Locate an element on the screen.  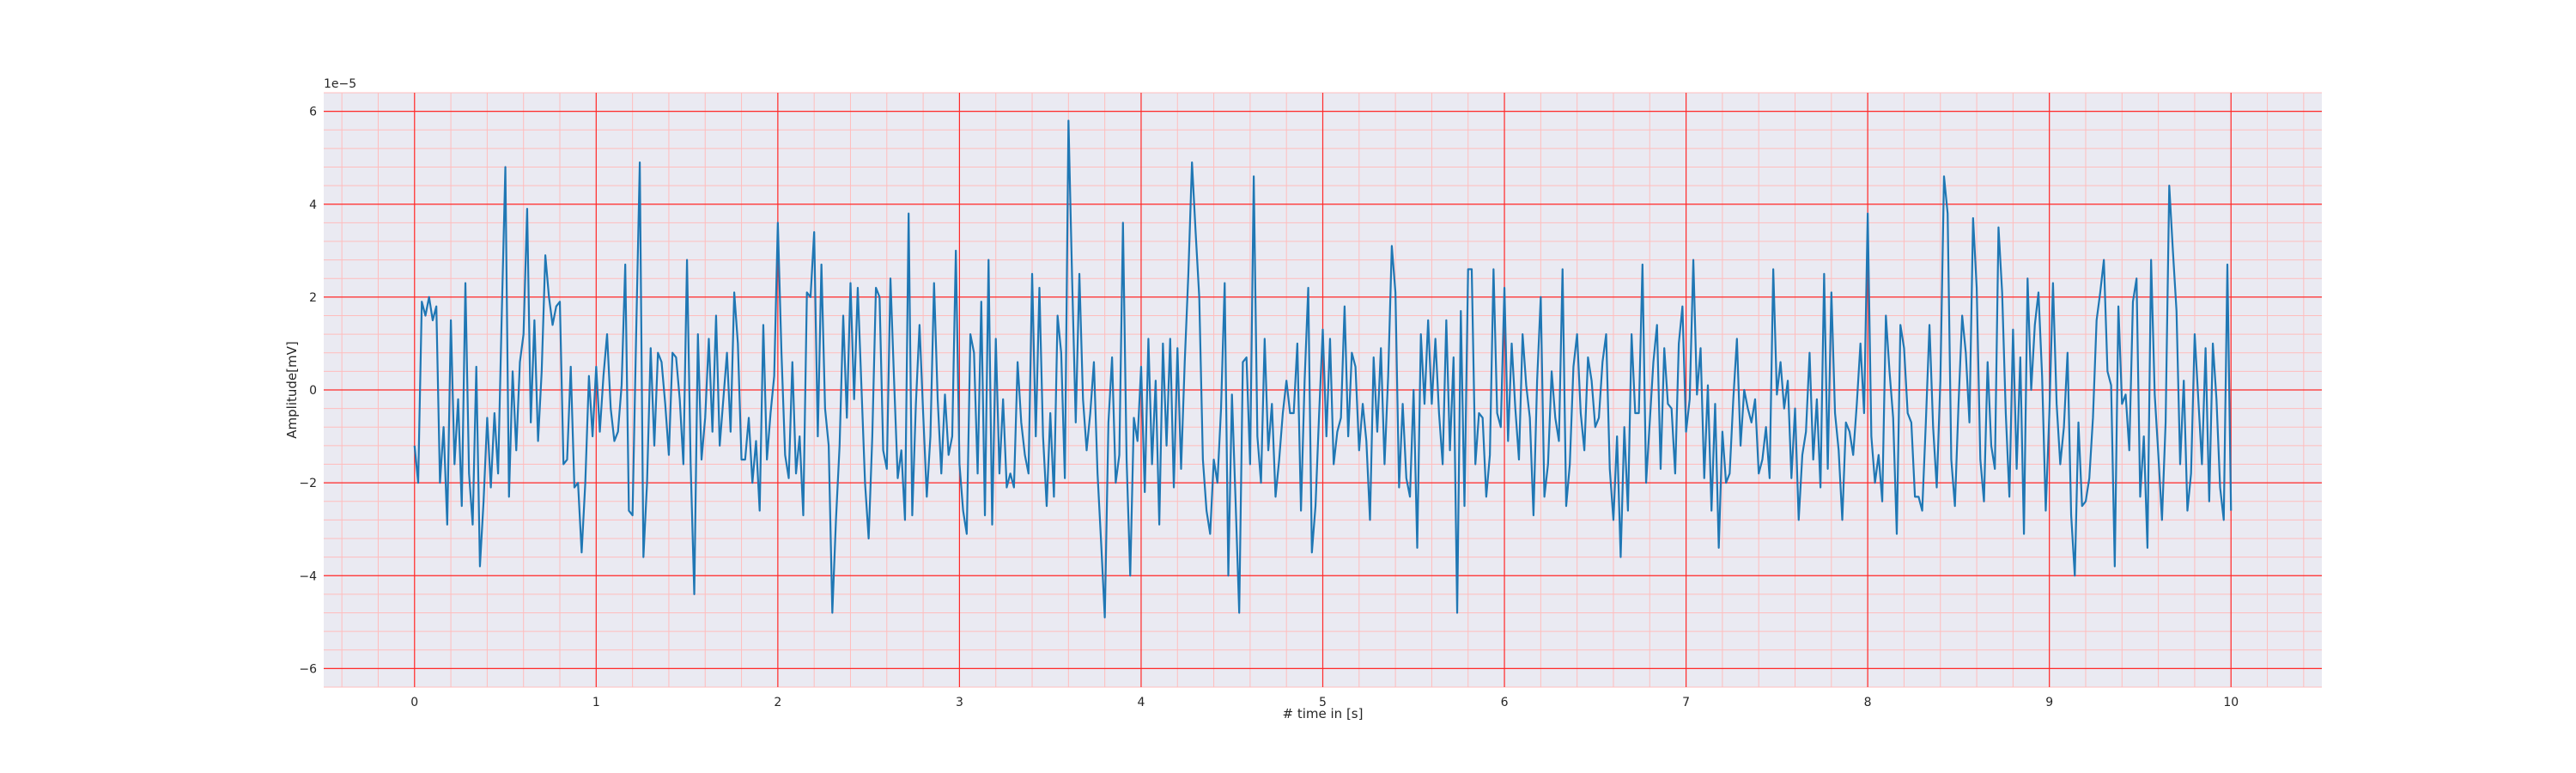
y-tick-label: −4 is located at coordinates (308, 576).